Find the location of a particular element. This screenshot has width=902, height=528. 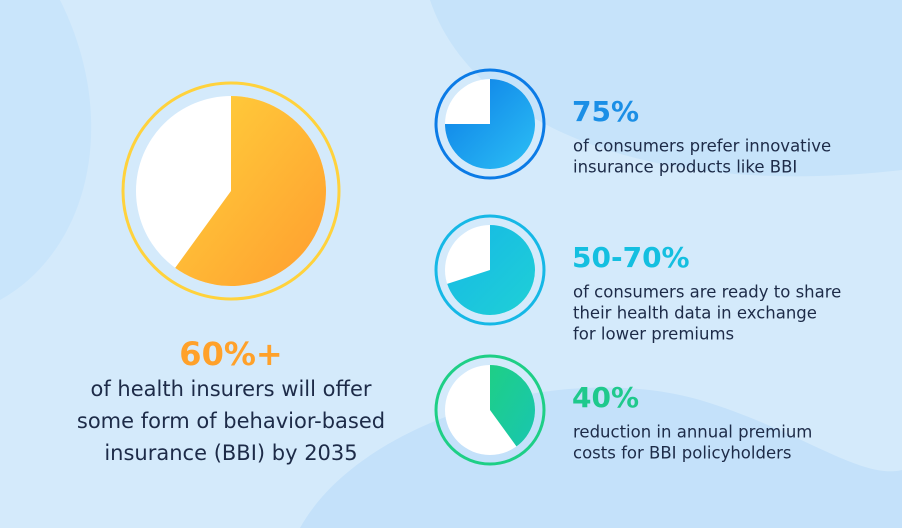

stat-caption: insurance (BBI) by 2035 is located at coordinates (230, 453).